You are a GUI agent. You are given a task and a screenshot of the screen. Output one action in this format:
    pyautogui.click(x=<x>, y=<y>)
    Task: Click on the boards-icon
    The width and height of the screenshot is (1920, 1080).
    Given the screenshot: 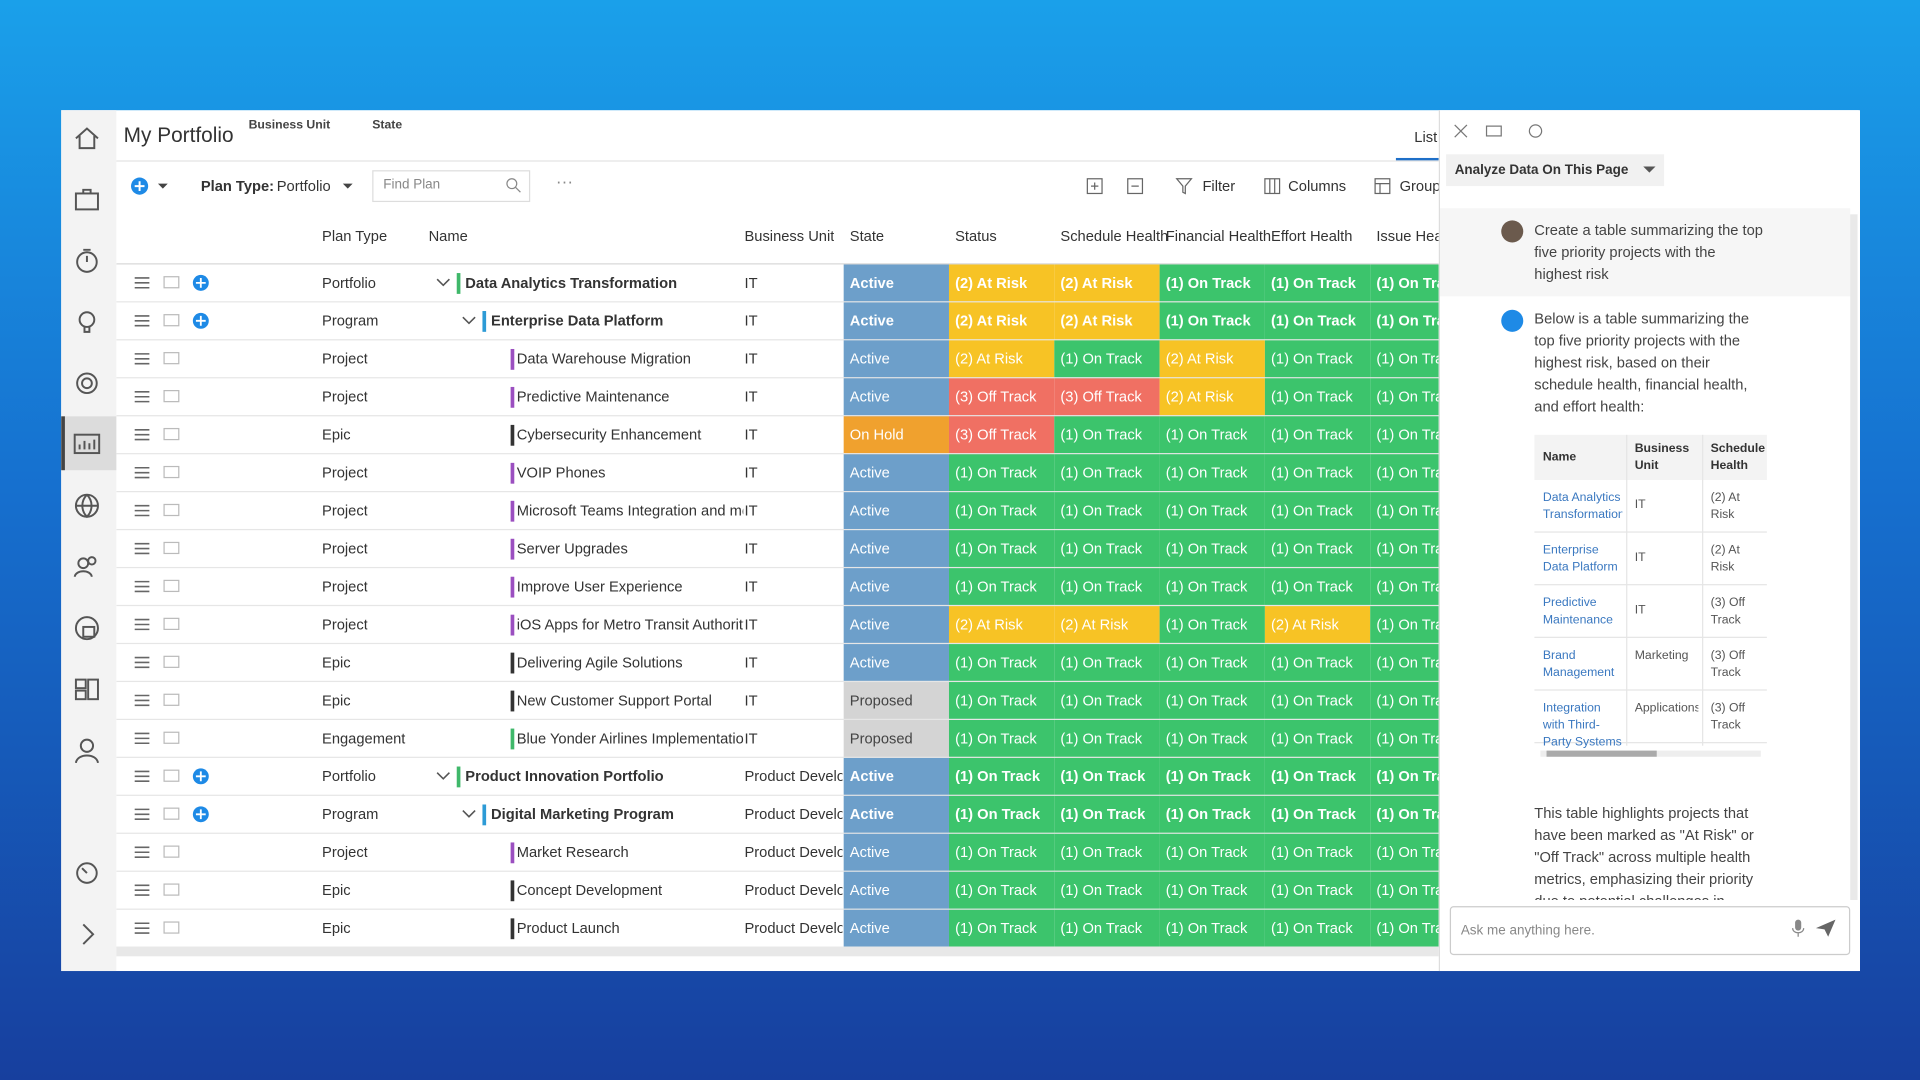 What is the action you would take?
    pyautogui.click(x=87, y=689)
    